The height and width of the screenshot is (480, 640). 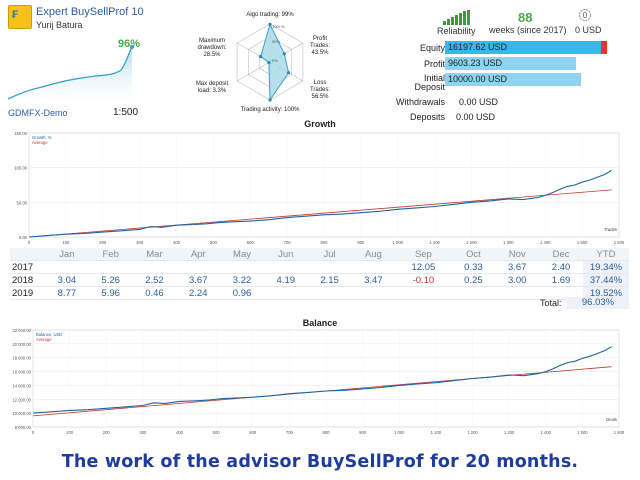 What do you see at coordinates (475, 63) in the screenshot?
I see `profit-value: 9603.23 USD` at bounding box center [475, 63].